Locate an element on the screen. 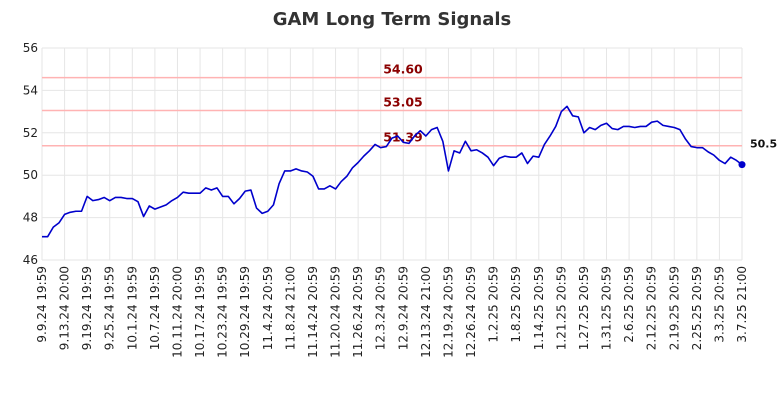 Image resolution: width=784 pixels, height=400 pixels. x-tick-label: 10.17.24 19:59 is located at coordinates (200, 312).